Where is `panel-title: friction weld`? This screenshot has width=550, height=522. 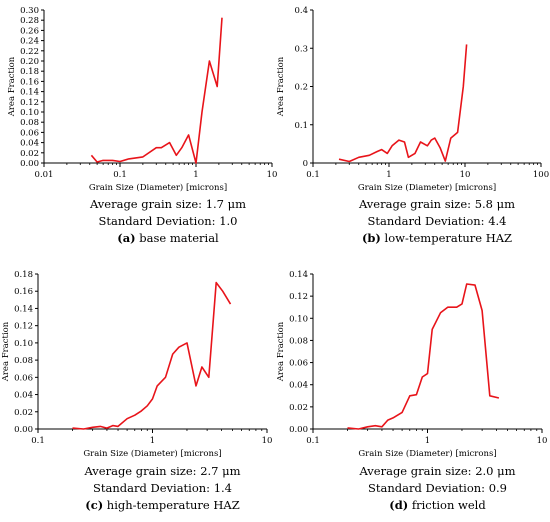
panel-title: friction weld is located at coordinates (447, 505).